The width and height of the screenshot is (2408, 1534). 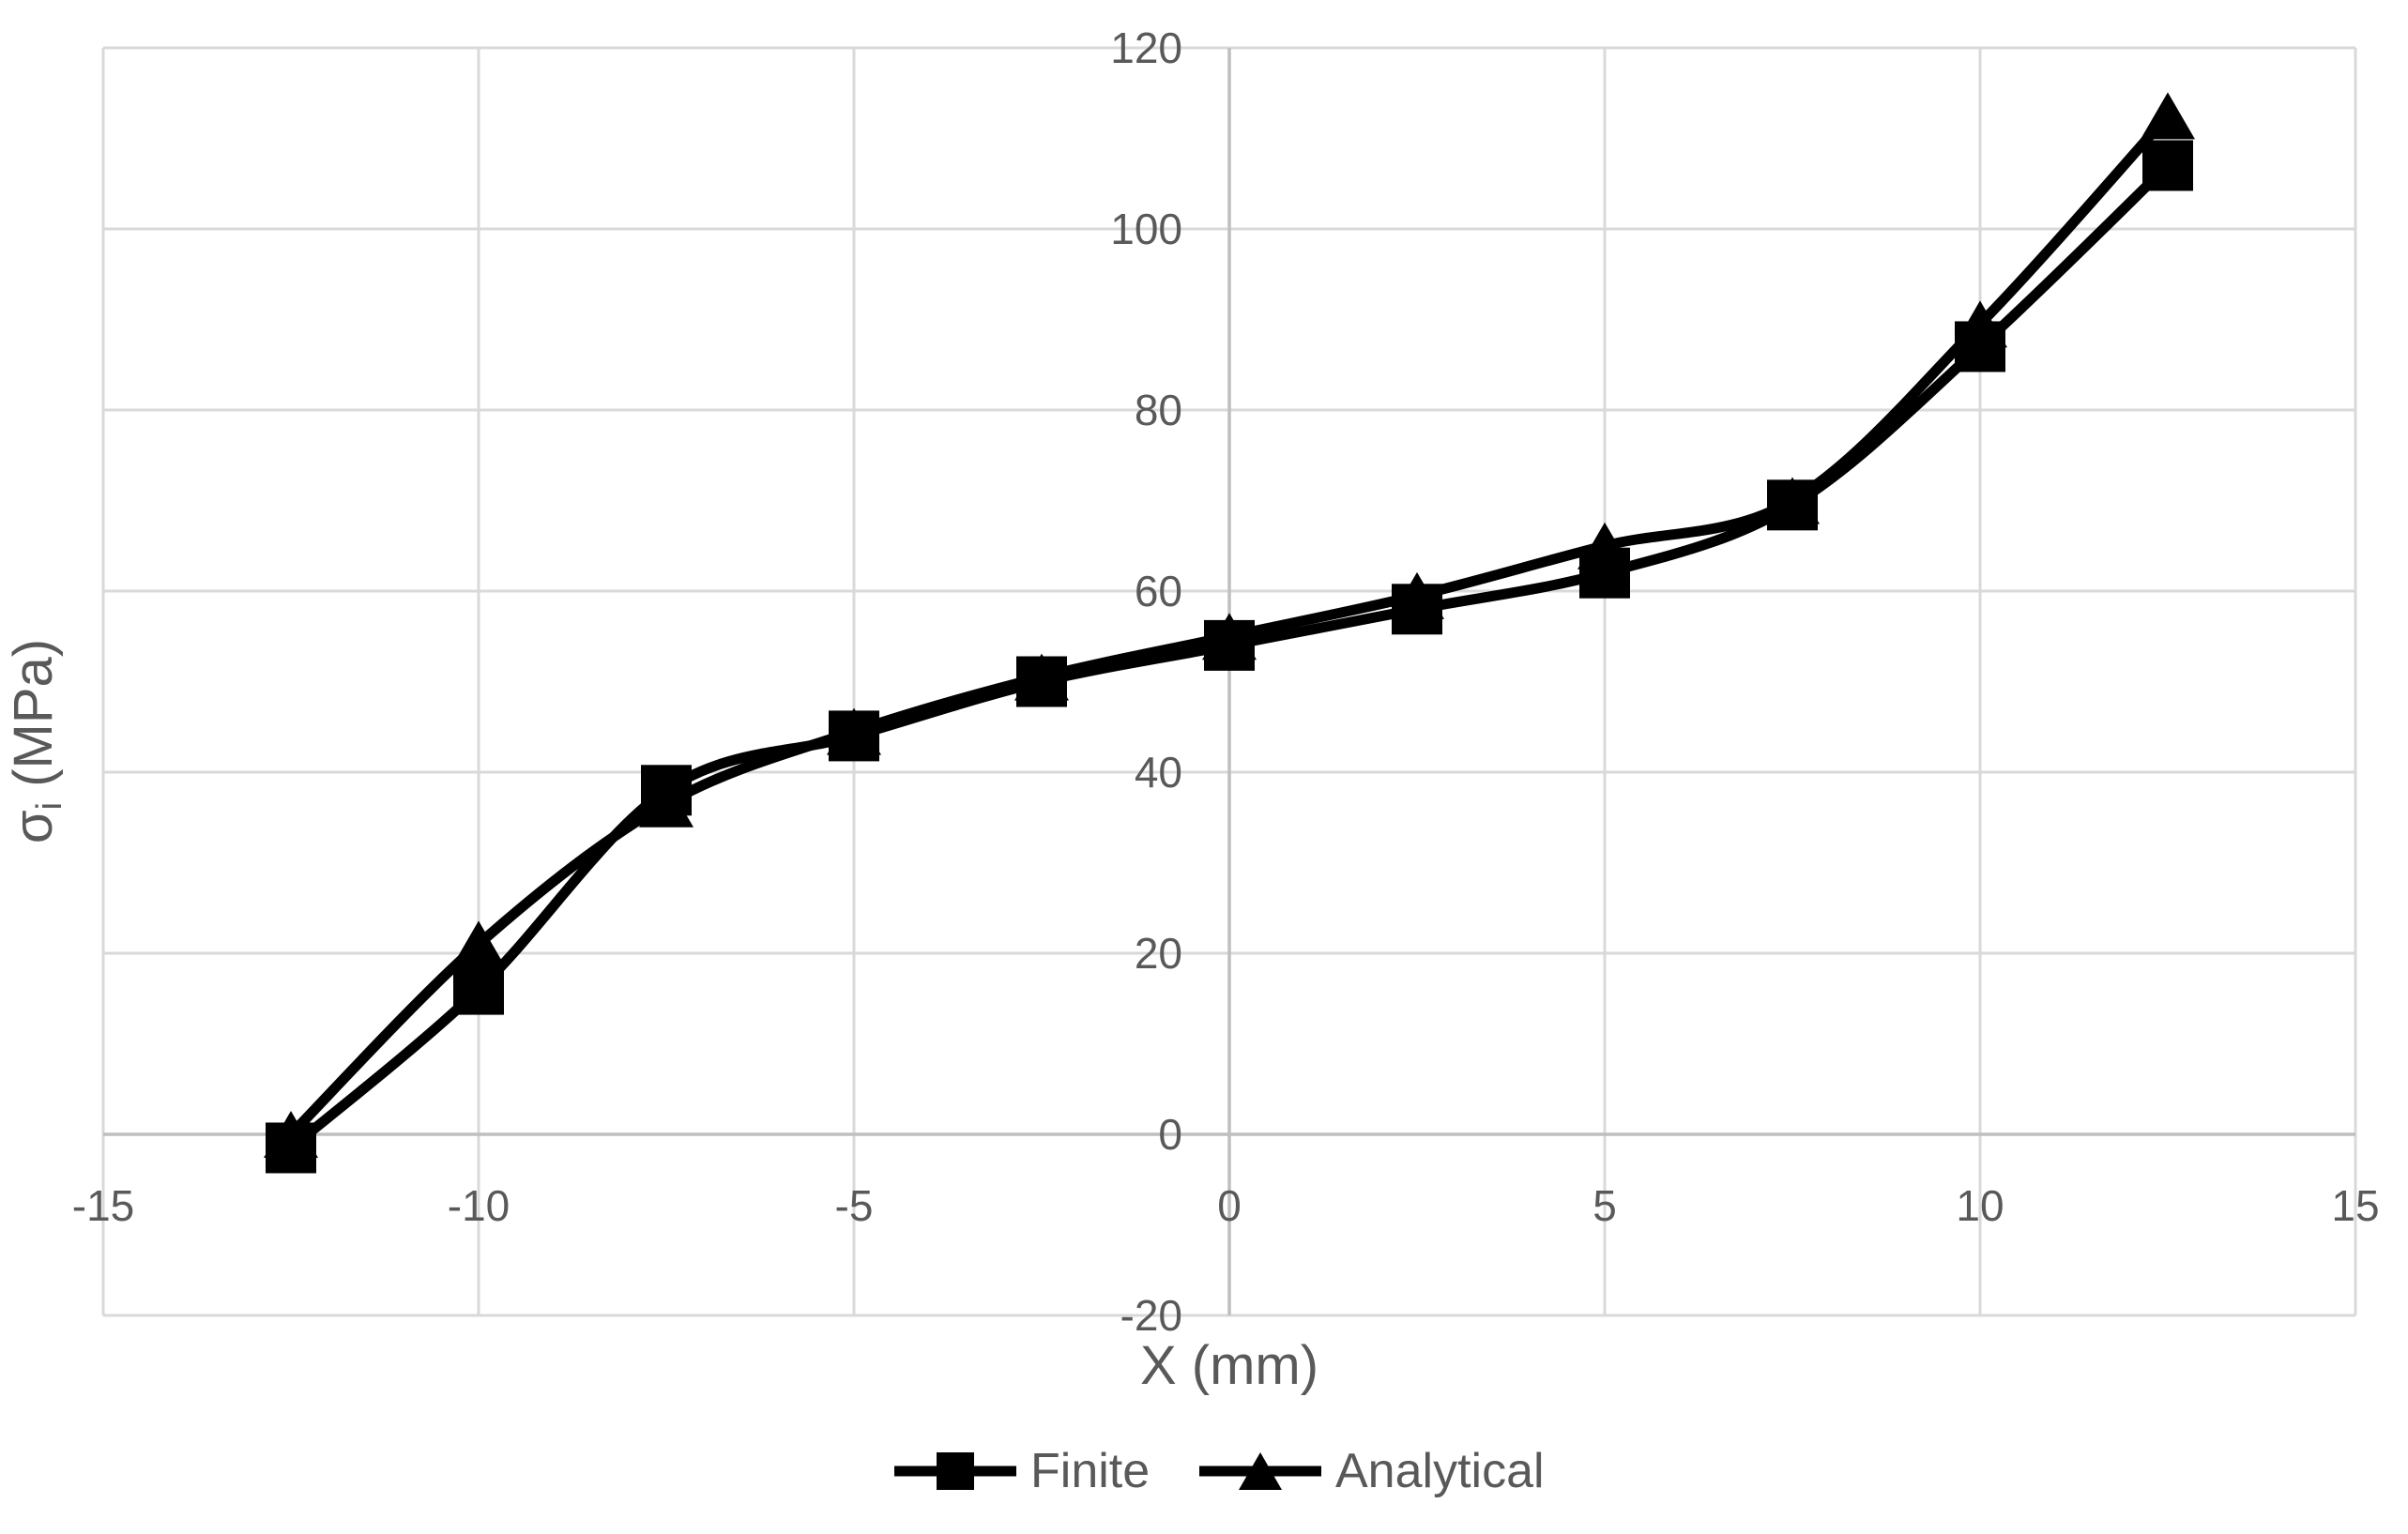 What do you see at coordinates (1980, 1205) in the screenshot?
I see `x-tick-label: 10` at bounding box center [1980, 1205].